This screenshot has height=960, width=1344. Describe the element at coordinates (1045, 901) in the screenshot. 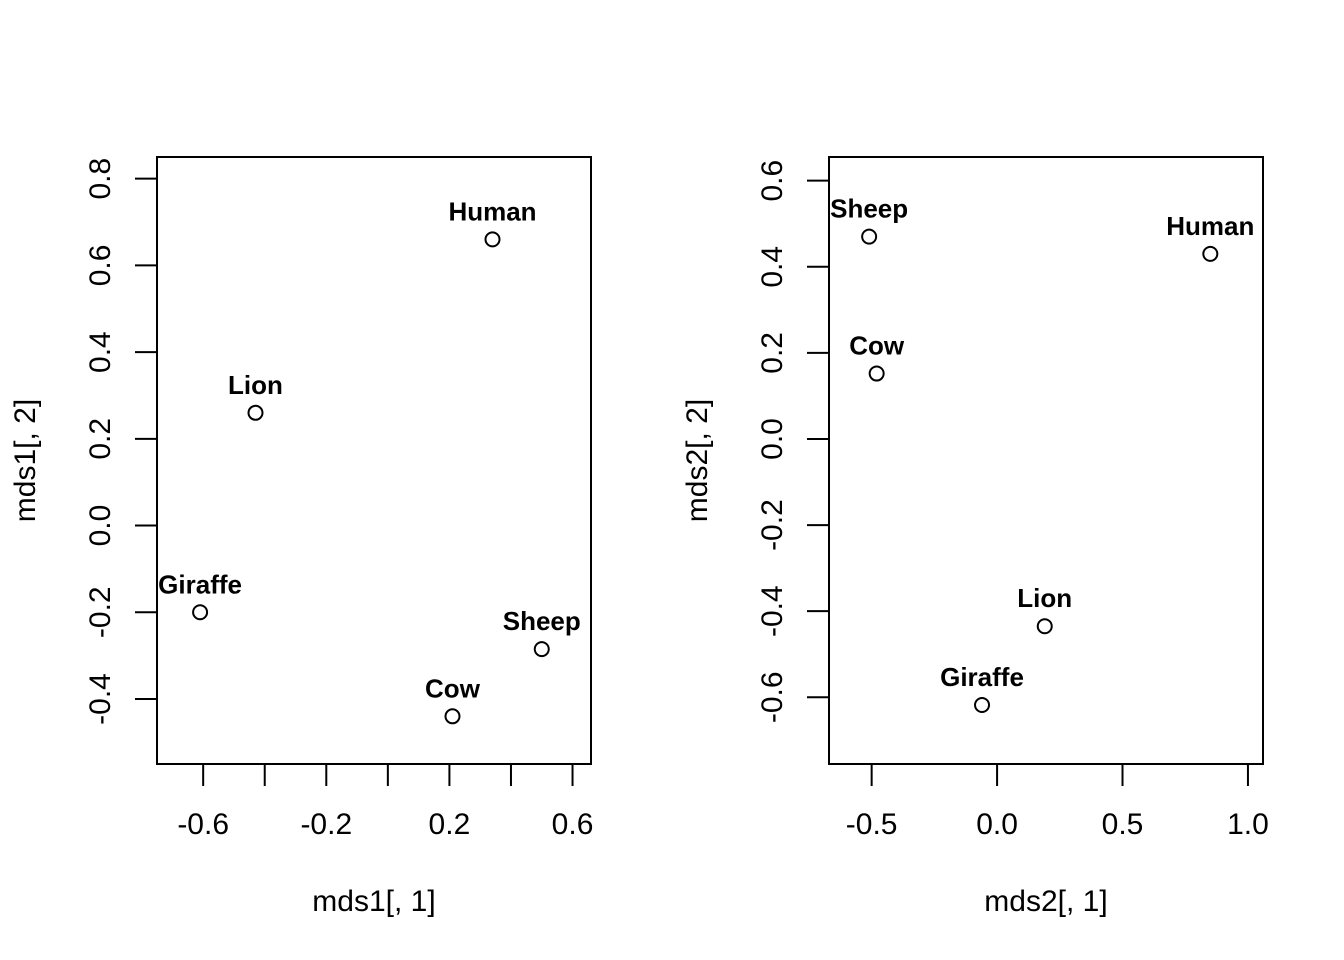

I see `x-axis-title: mds2[, 1]` at that location.